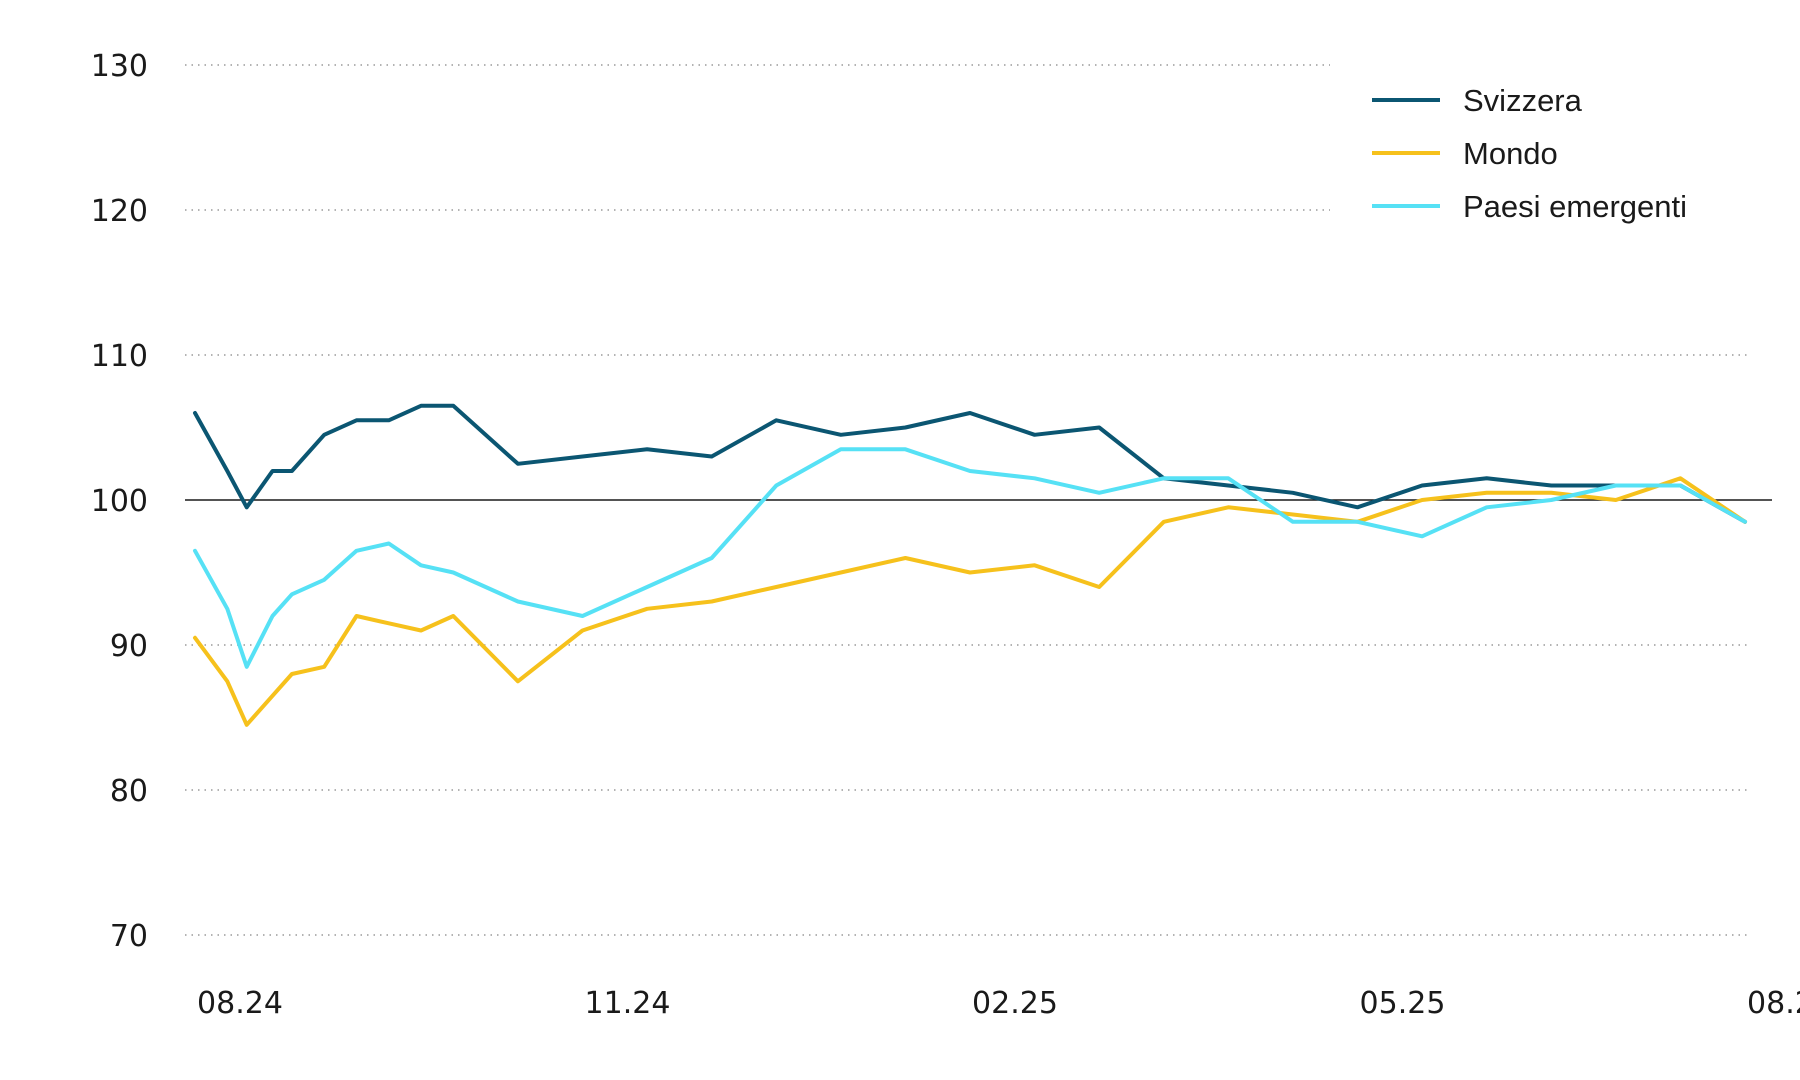 This screenshot has width=1800, height=1080. Describe the element at coordinates (1575, 206) in the screenshot. I see `legend-label: Paesi emergenti` at that location.